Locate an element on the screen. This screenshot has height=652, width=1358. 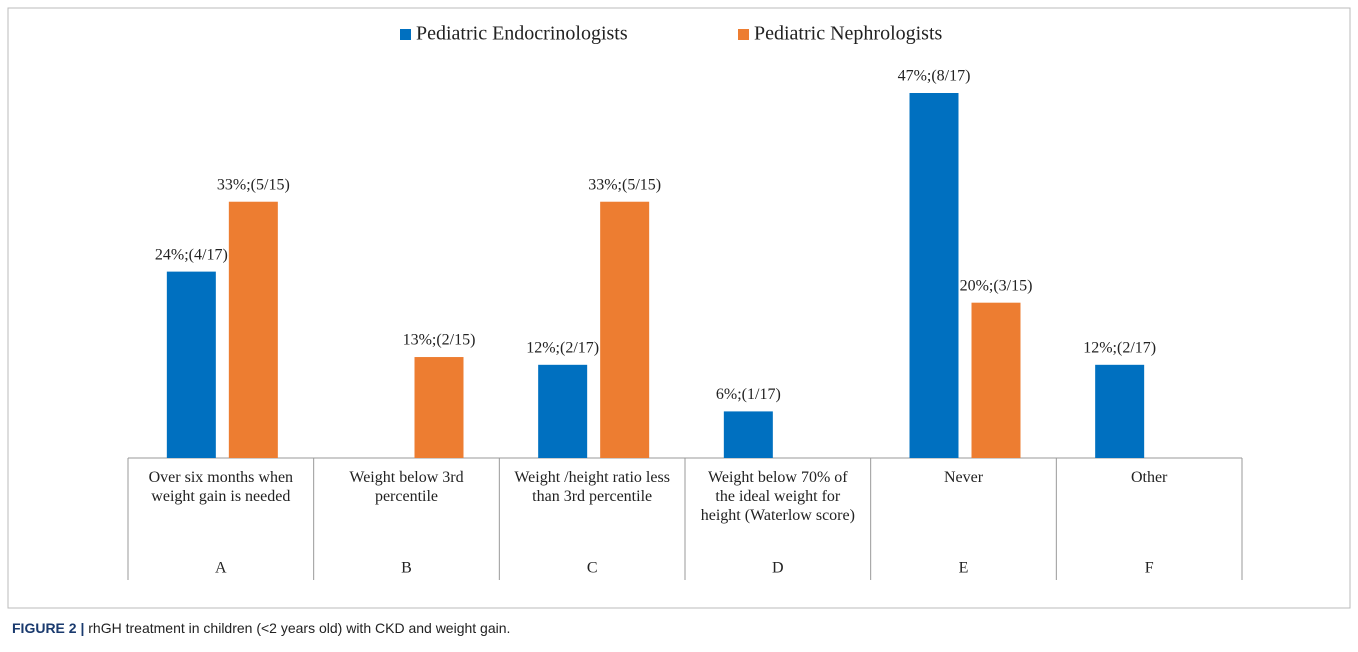
x-tick-label: B is located at coordinates (406, 568).